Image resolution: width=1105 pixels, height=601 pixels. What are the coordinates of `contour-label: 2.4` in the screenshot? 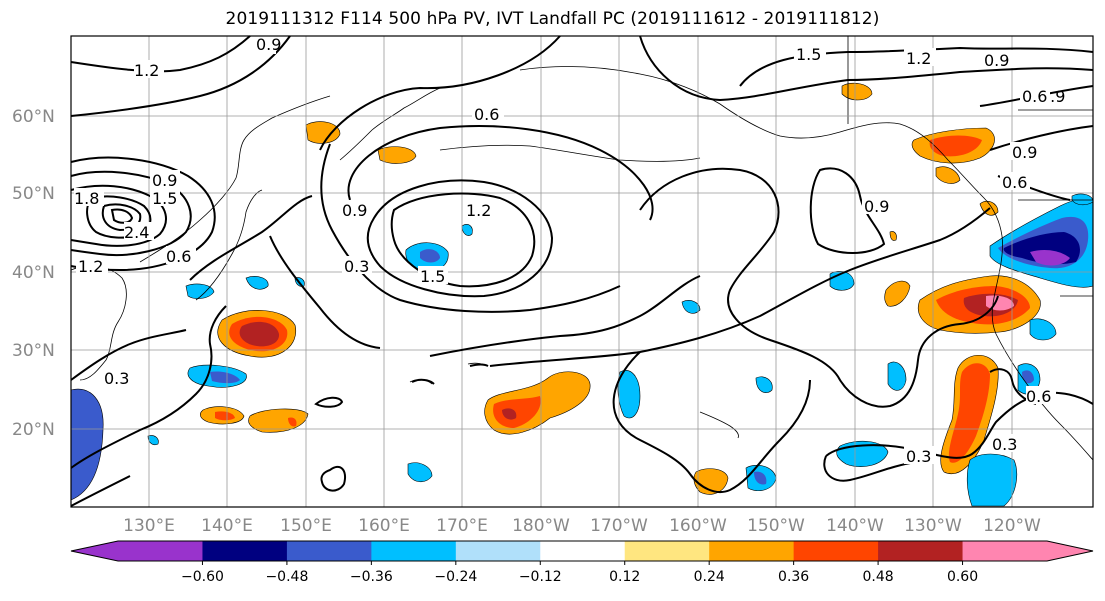 It's located at (136, 232).